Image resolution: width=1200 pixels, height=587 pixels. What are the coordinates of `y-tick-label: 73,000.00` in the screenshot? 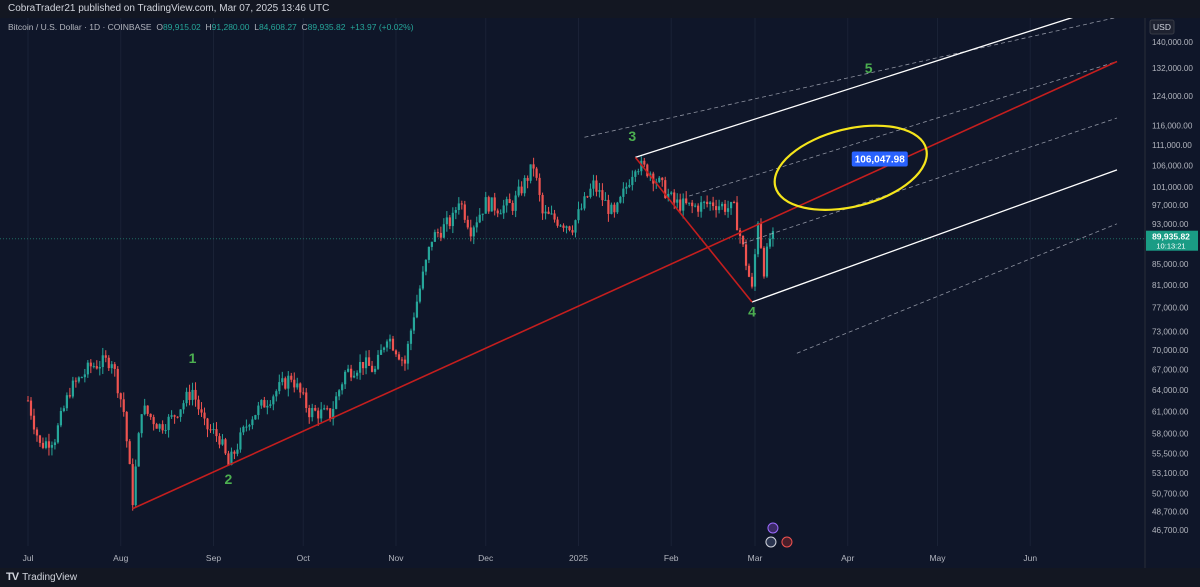 It's located at (1170, 331).